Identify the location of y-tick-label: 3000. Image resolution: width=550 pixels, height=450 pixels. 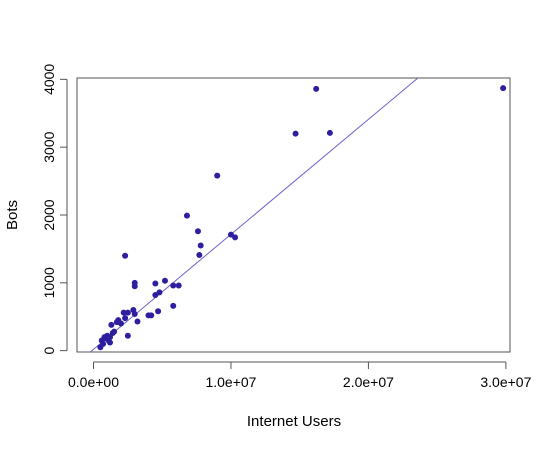
(49, 146).